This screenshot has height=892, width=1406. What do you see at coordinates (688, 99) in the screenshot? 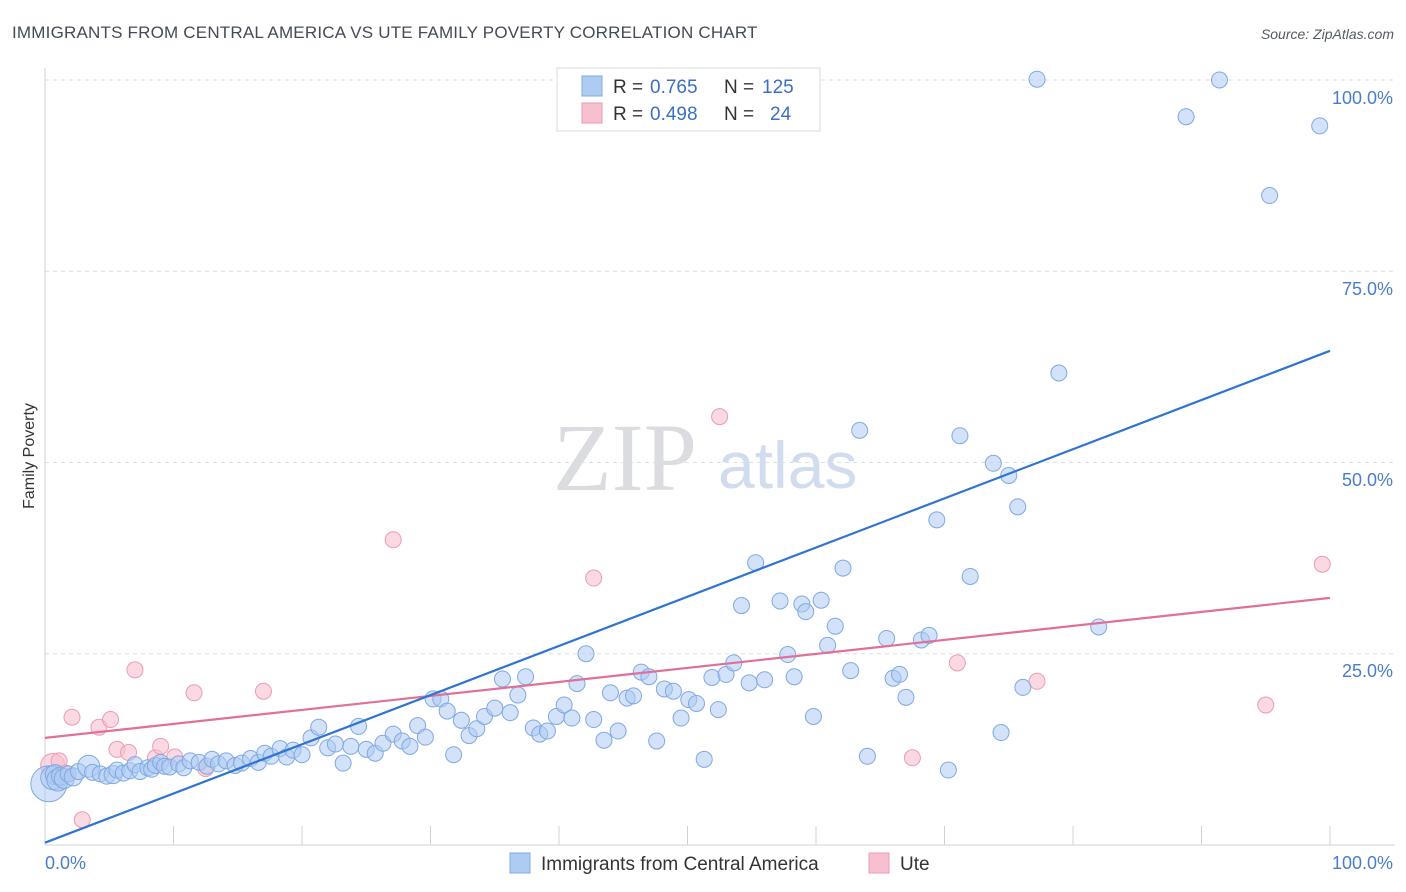
I see `stats-legend: R = 0.765 N = 125 R = 0.498 N = 24` at bounding box center [688, 99].